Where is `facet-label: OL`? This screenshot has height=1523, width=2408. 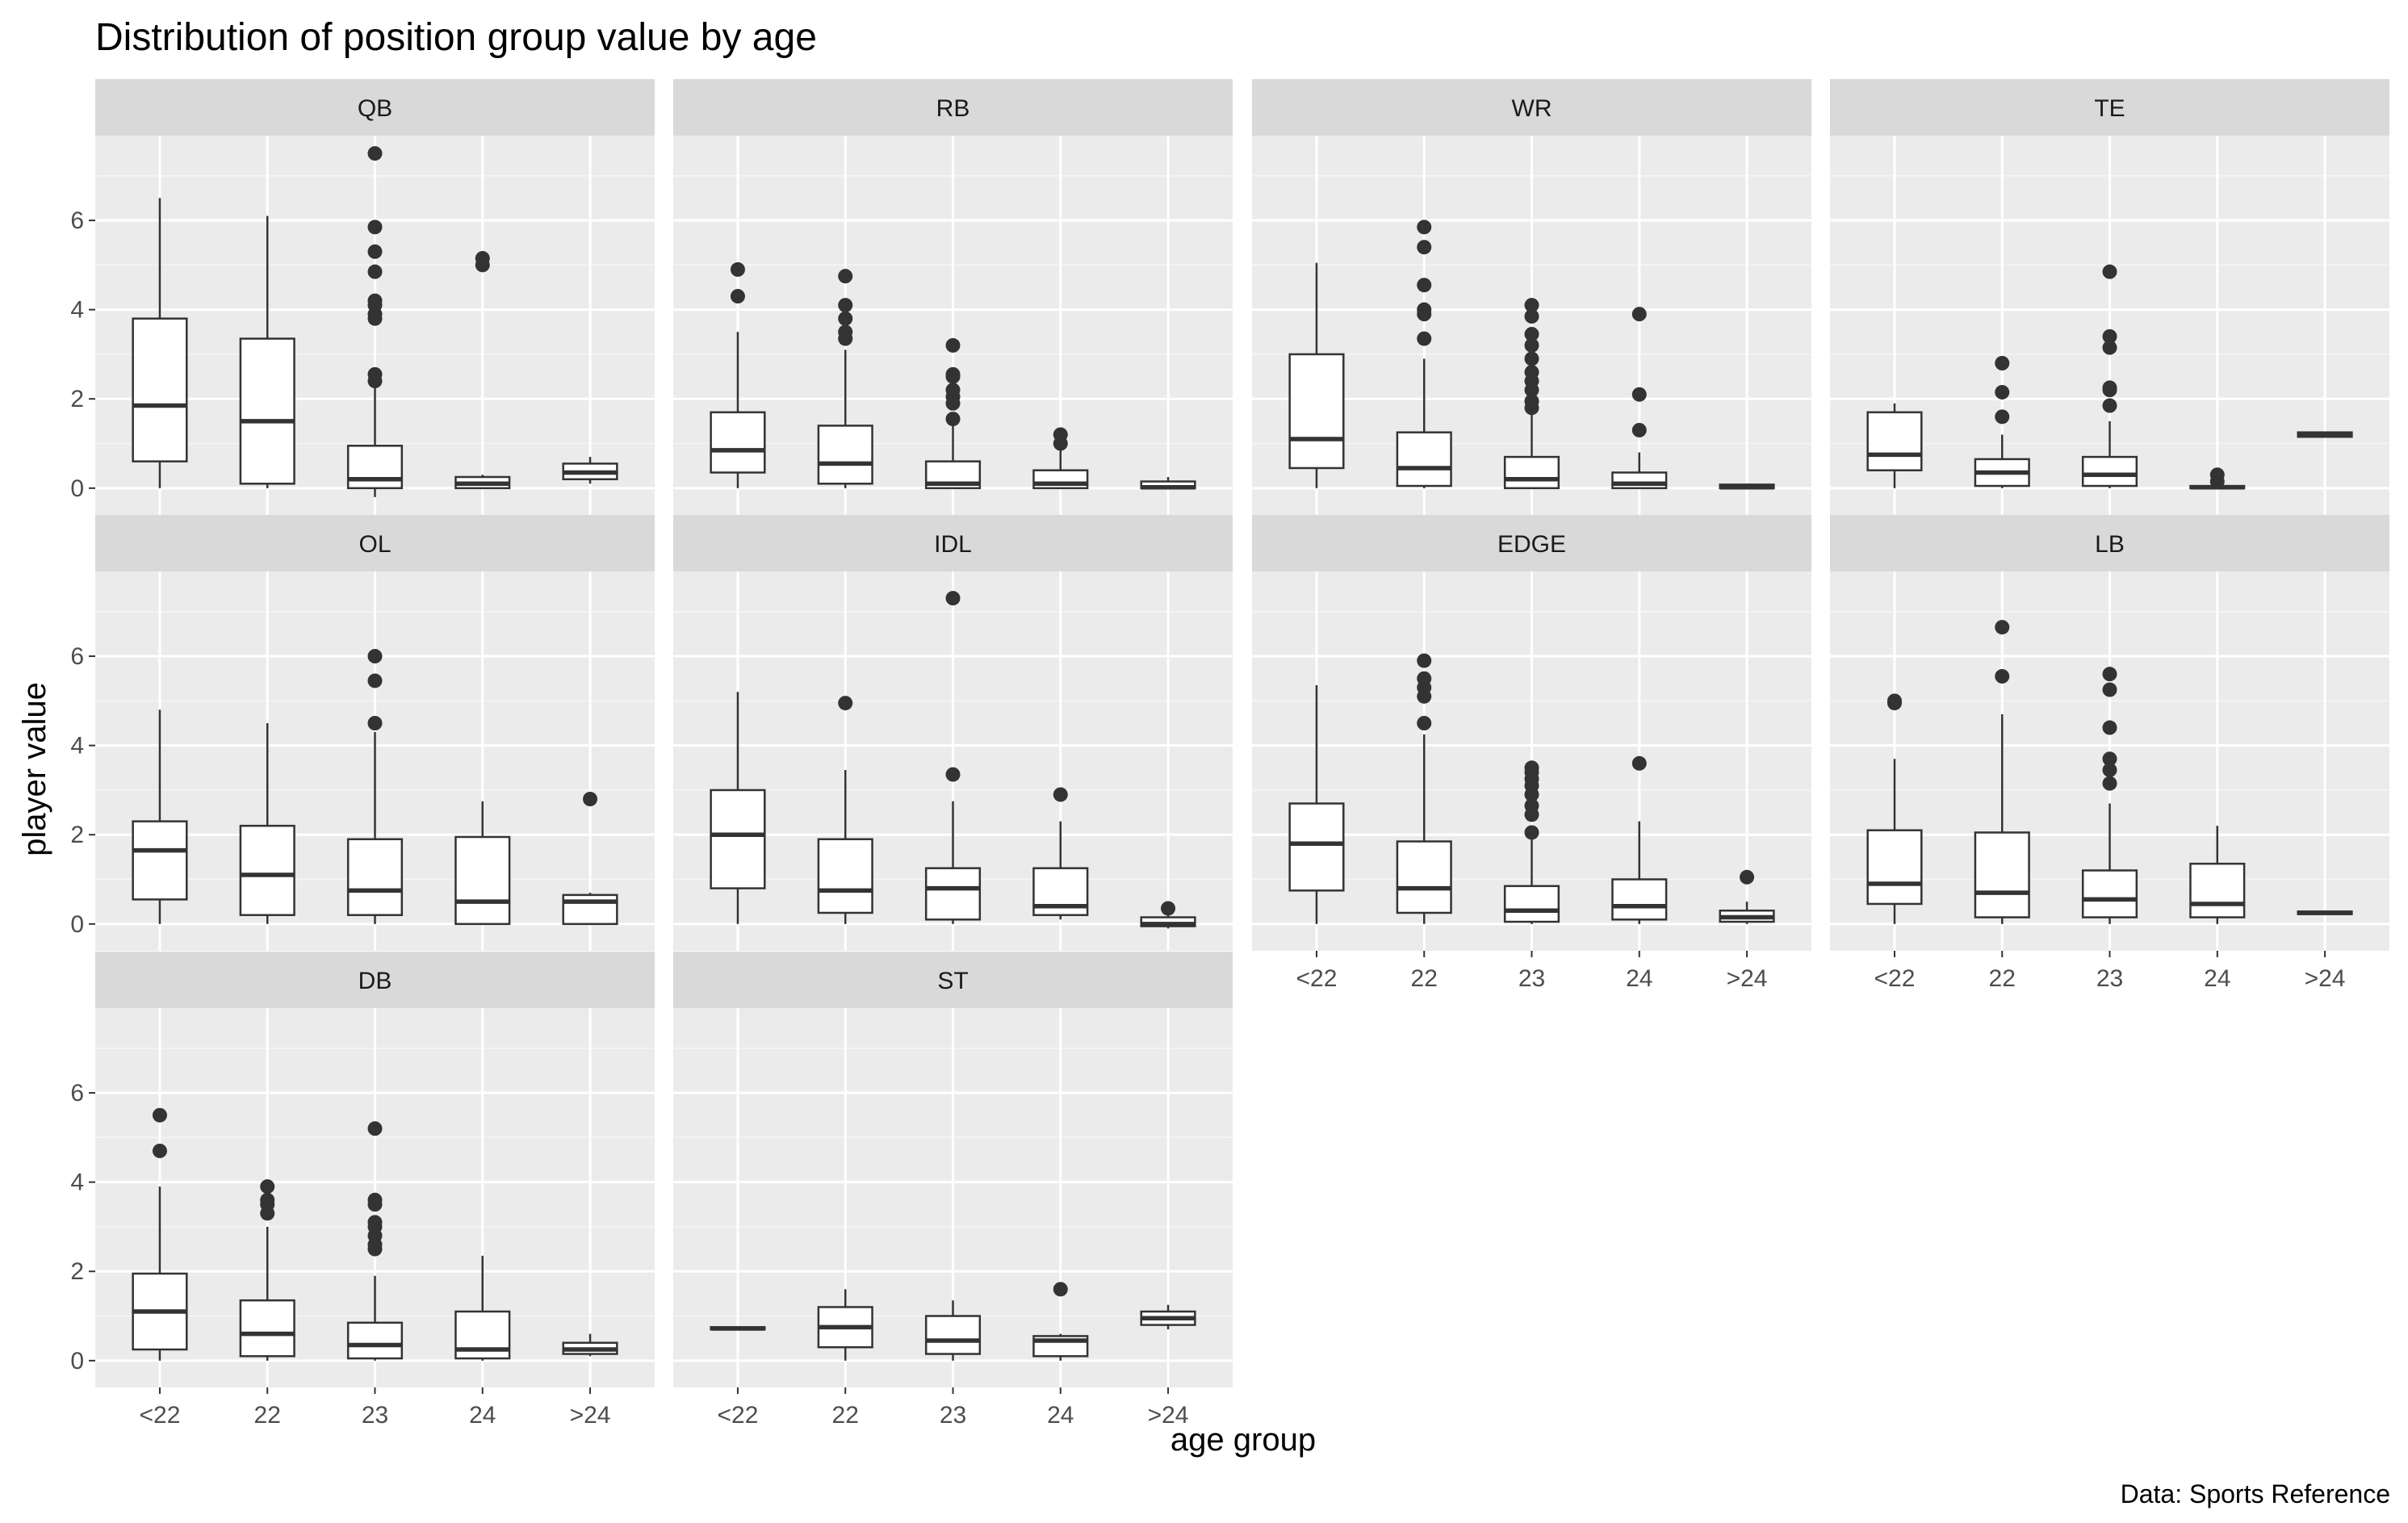
facet-label: OL is located at coordinates (375, 544).